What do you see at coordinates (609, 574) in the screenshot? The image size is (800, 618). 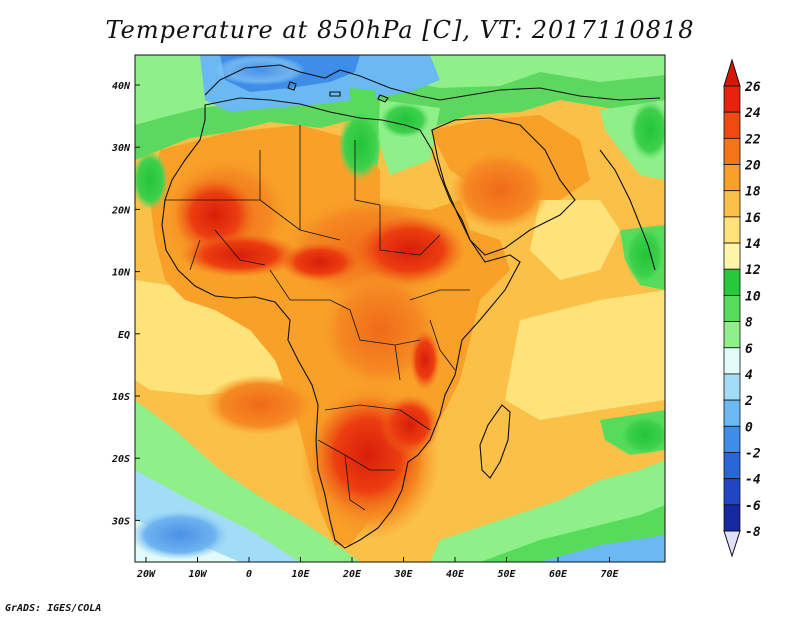 I see `lon-tick-label: 70E` at bounding box center [609, 574].